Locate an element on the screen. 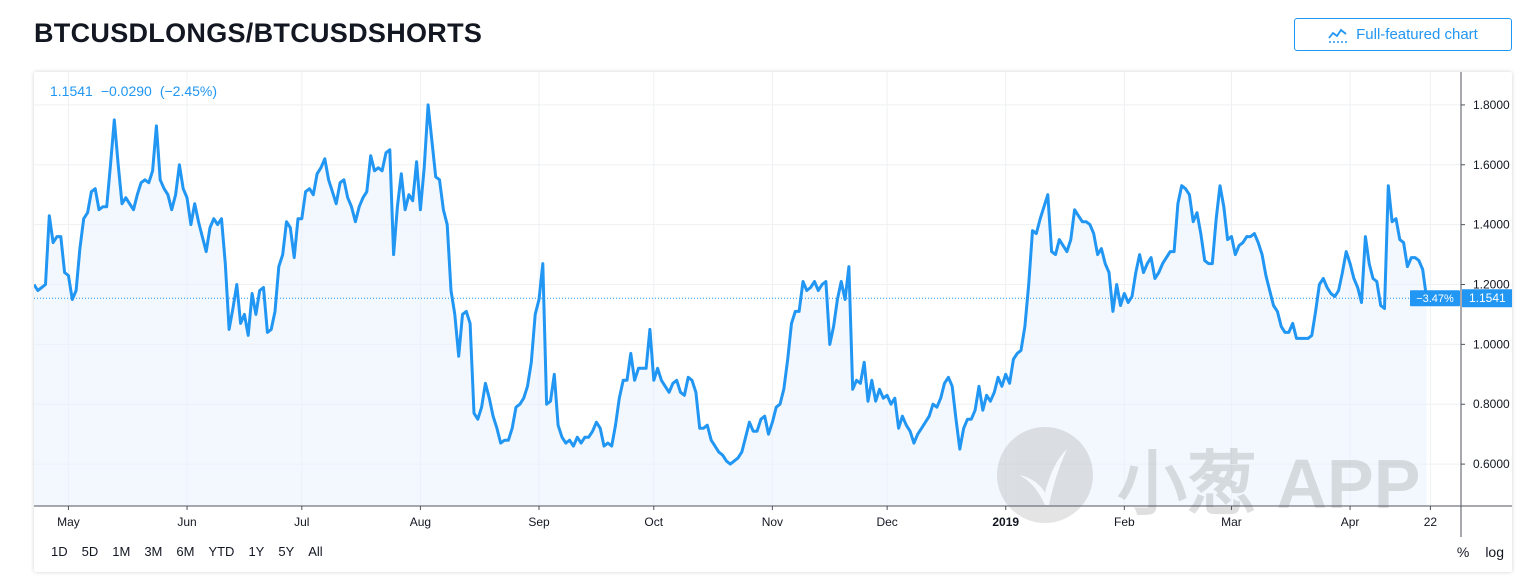  range-5d: 5D is located at coordinates (90, 551).